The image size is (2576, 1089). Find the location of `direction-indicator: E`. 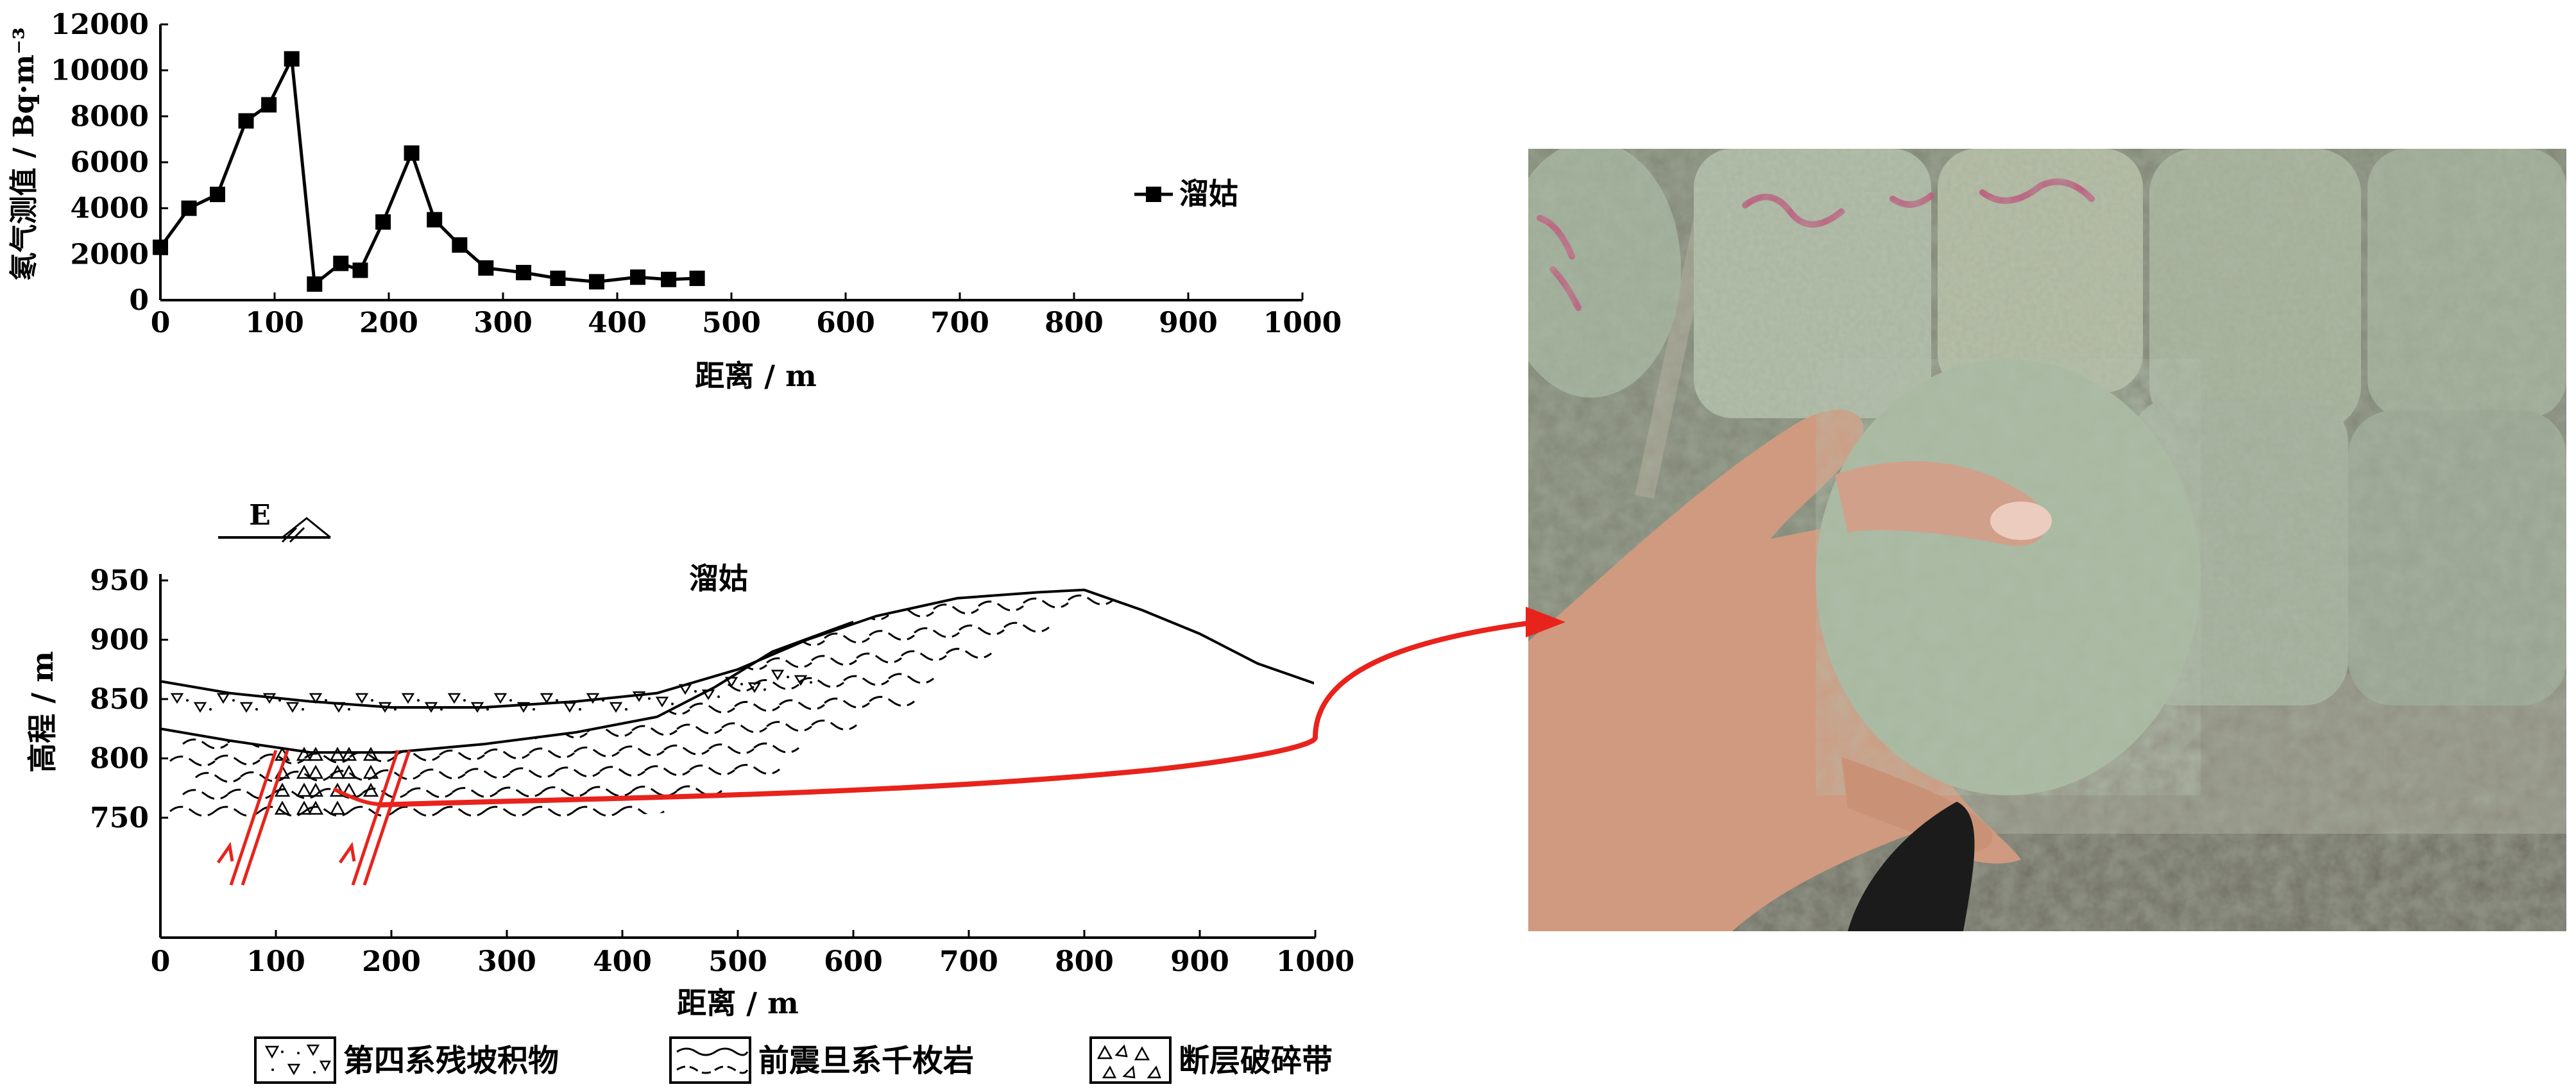

direction-indicator: E is located at coordinates (274, 521).